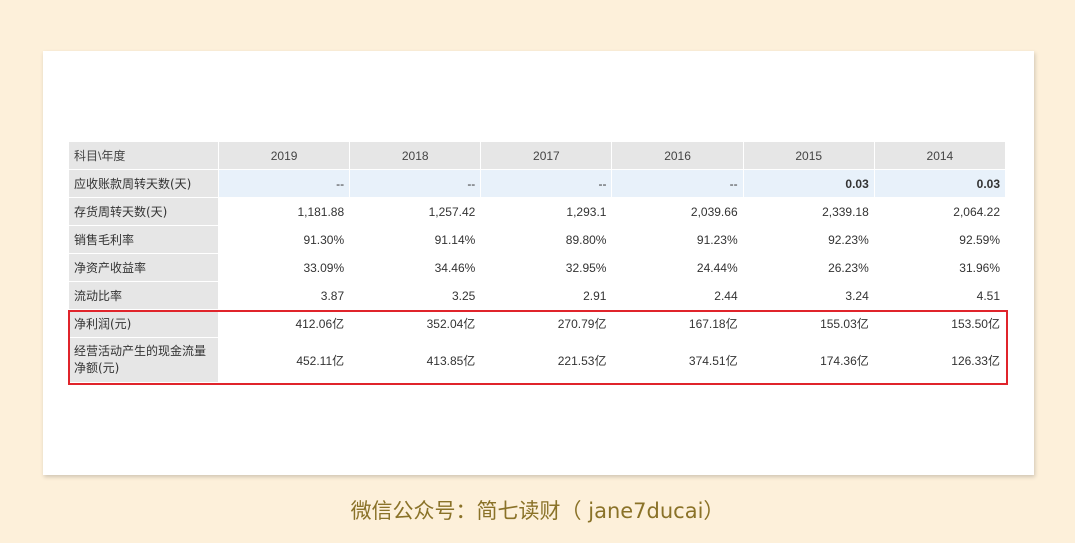 The width and height of the screenshot is (1075, 543). I want to click on table-header-row: 科目\年度 2019 2018 2017 2016 2015 2014, so click(537, 155).